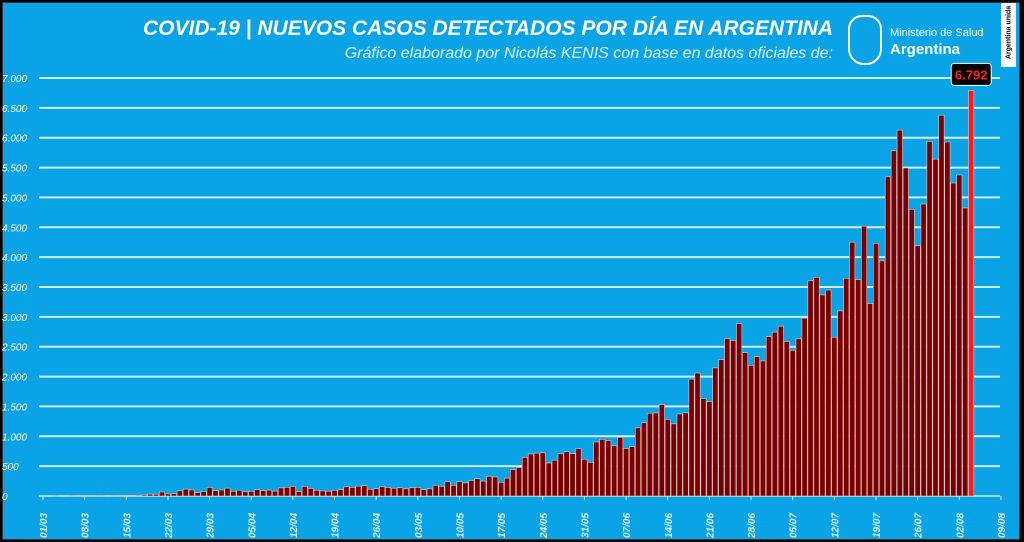 This screenshot has width=1024, height=542. I want to click on coat-of-arms-icon, so click(865, 40).